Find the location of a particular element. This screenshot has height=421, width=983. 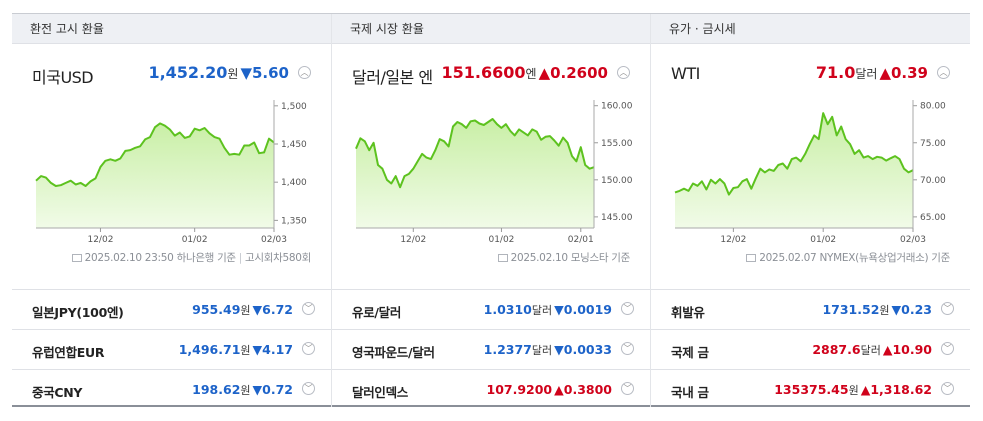

chart-svg: 1,500 1,450 1,400 1,350 12/02 01/02 02/03 is located at coordinates (171, 172).